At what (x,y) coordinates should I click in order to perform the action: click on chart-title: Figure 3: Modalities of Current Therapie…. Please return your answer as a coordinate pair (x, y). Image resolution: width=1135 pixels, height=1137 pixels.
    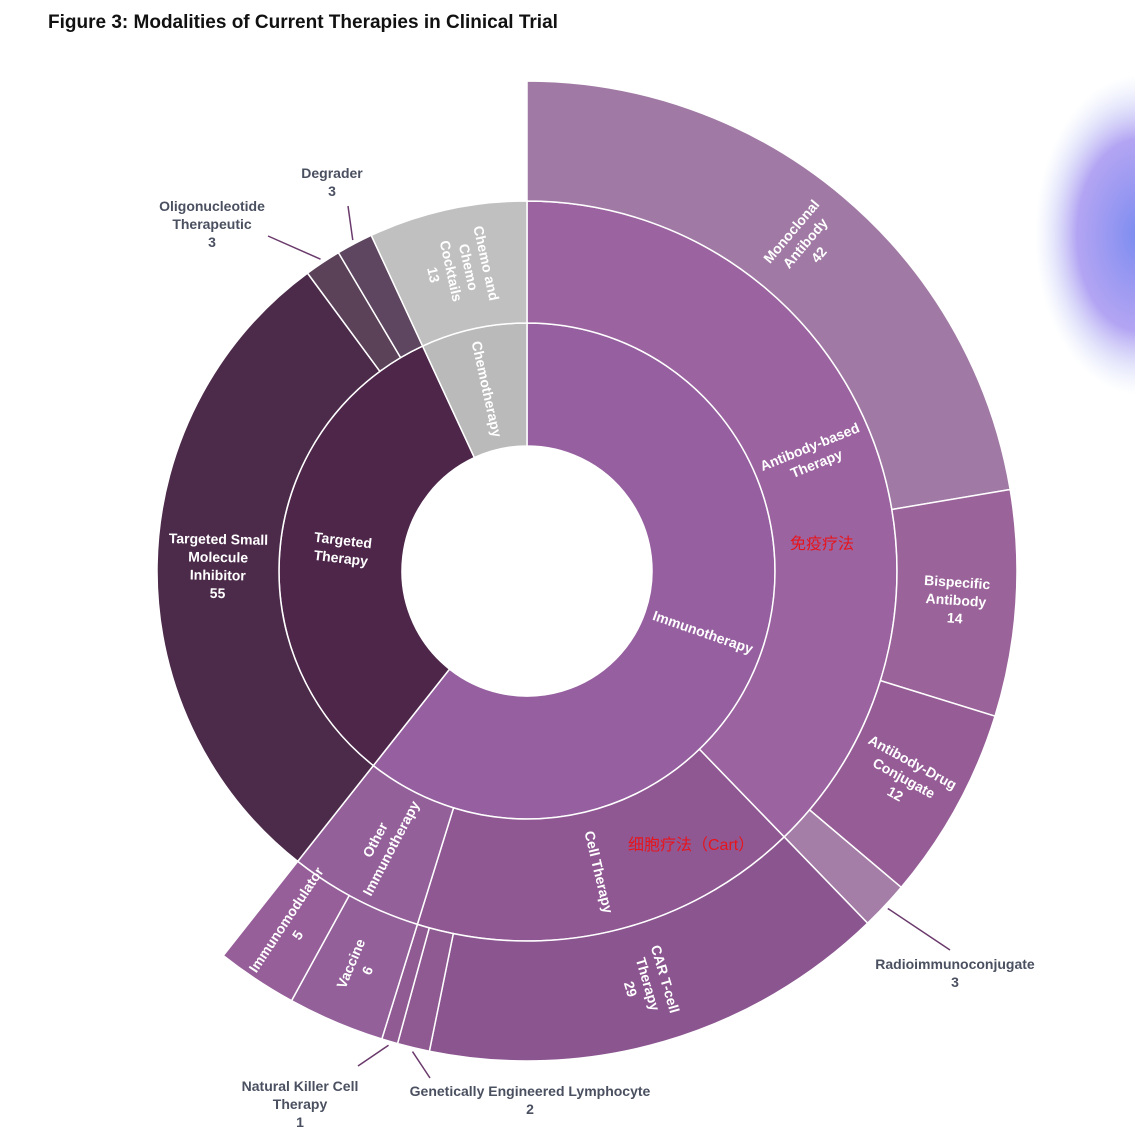
    Looking at the image, I should click on (303, 22).